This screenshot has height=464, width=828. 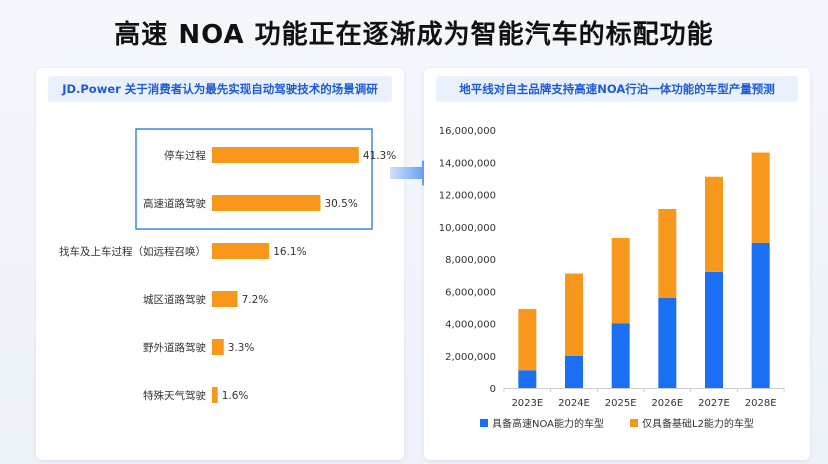 I want to click on forecast-chart-title: 地平线对自主品牌支持高速NOA行泊一体功能的车型产量预测, so click(x=617, y=89).